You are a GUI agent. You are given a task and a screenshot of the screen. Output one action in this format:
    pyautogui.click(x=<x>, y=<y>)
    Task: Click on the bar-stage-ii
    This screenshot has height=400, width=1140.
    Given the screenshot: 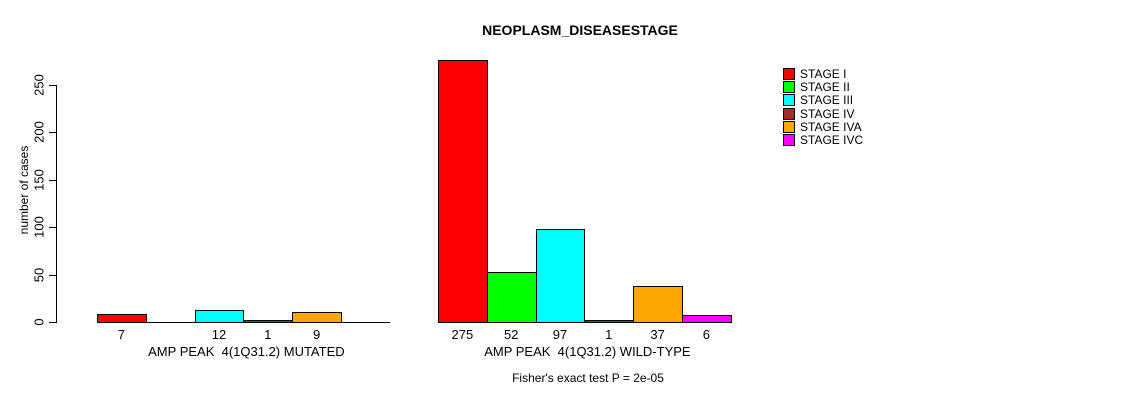 What is the action you would take?
    pyautogui.click(x=511, y=297)
    